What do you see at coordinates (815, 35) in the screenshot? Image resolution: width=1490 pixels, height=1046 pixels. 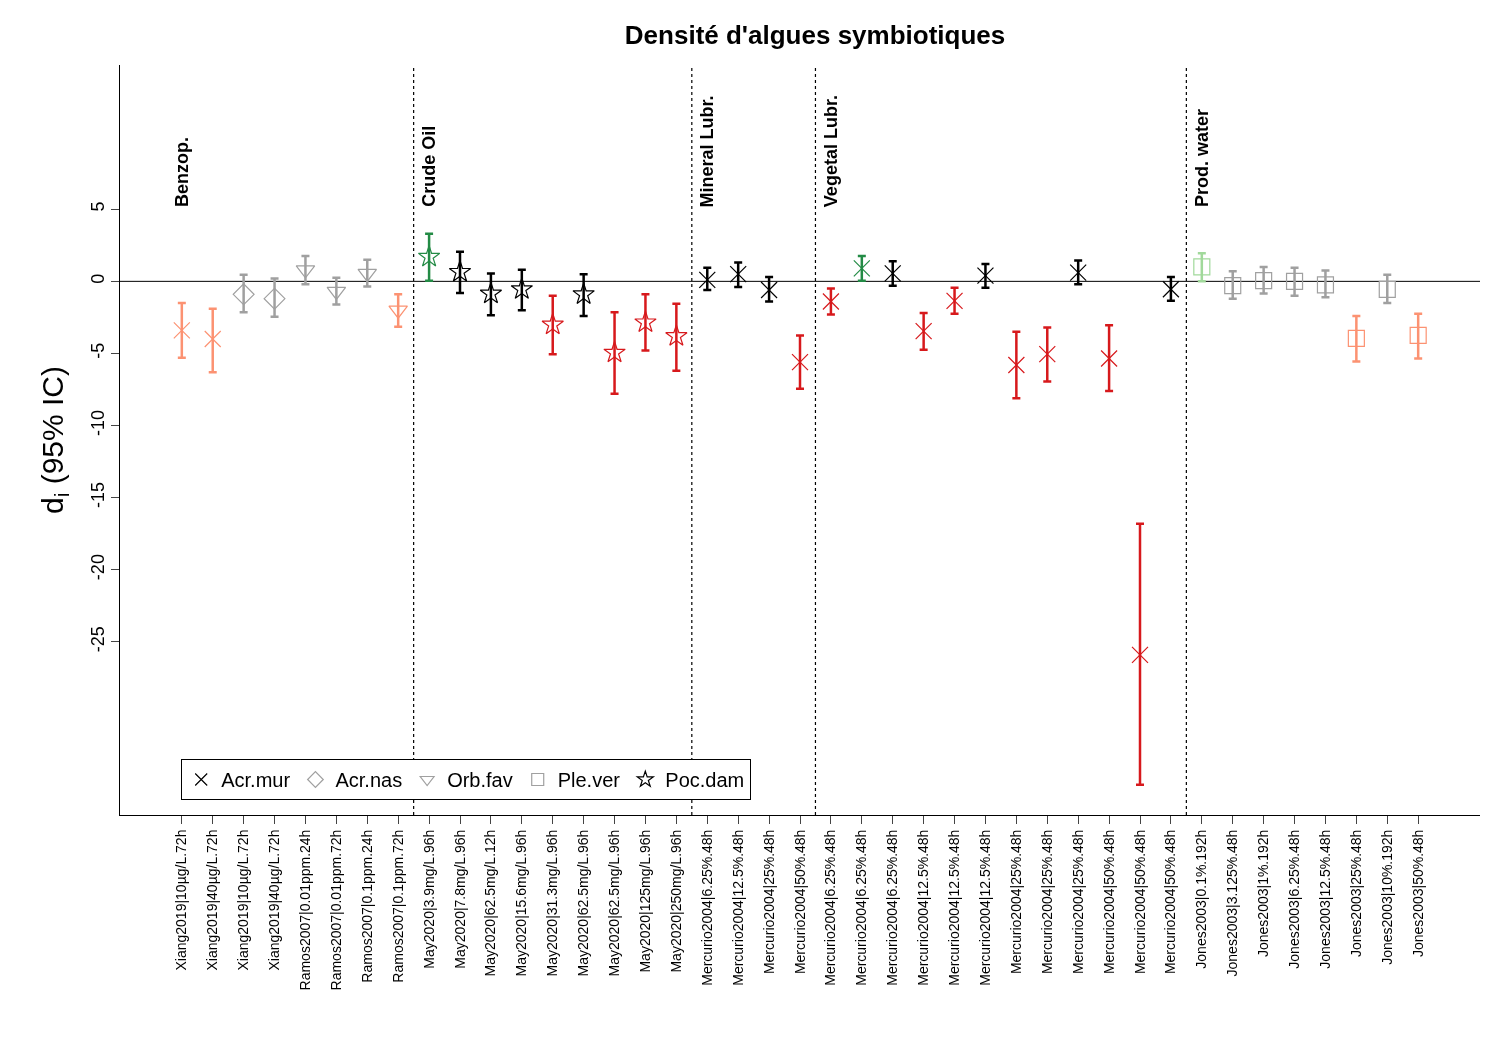 I see `chart-title: Densité d'algues symbiotiques` at bounding box center [815, 35].